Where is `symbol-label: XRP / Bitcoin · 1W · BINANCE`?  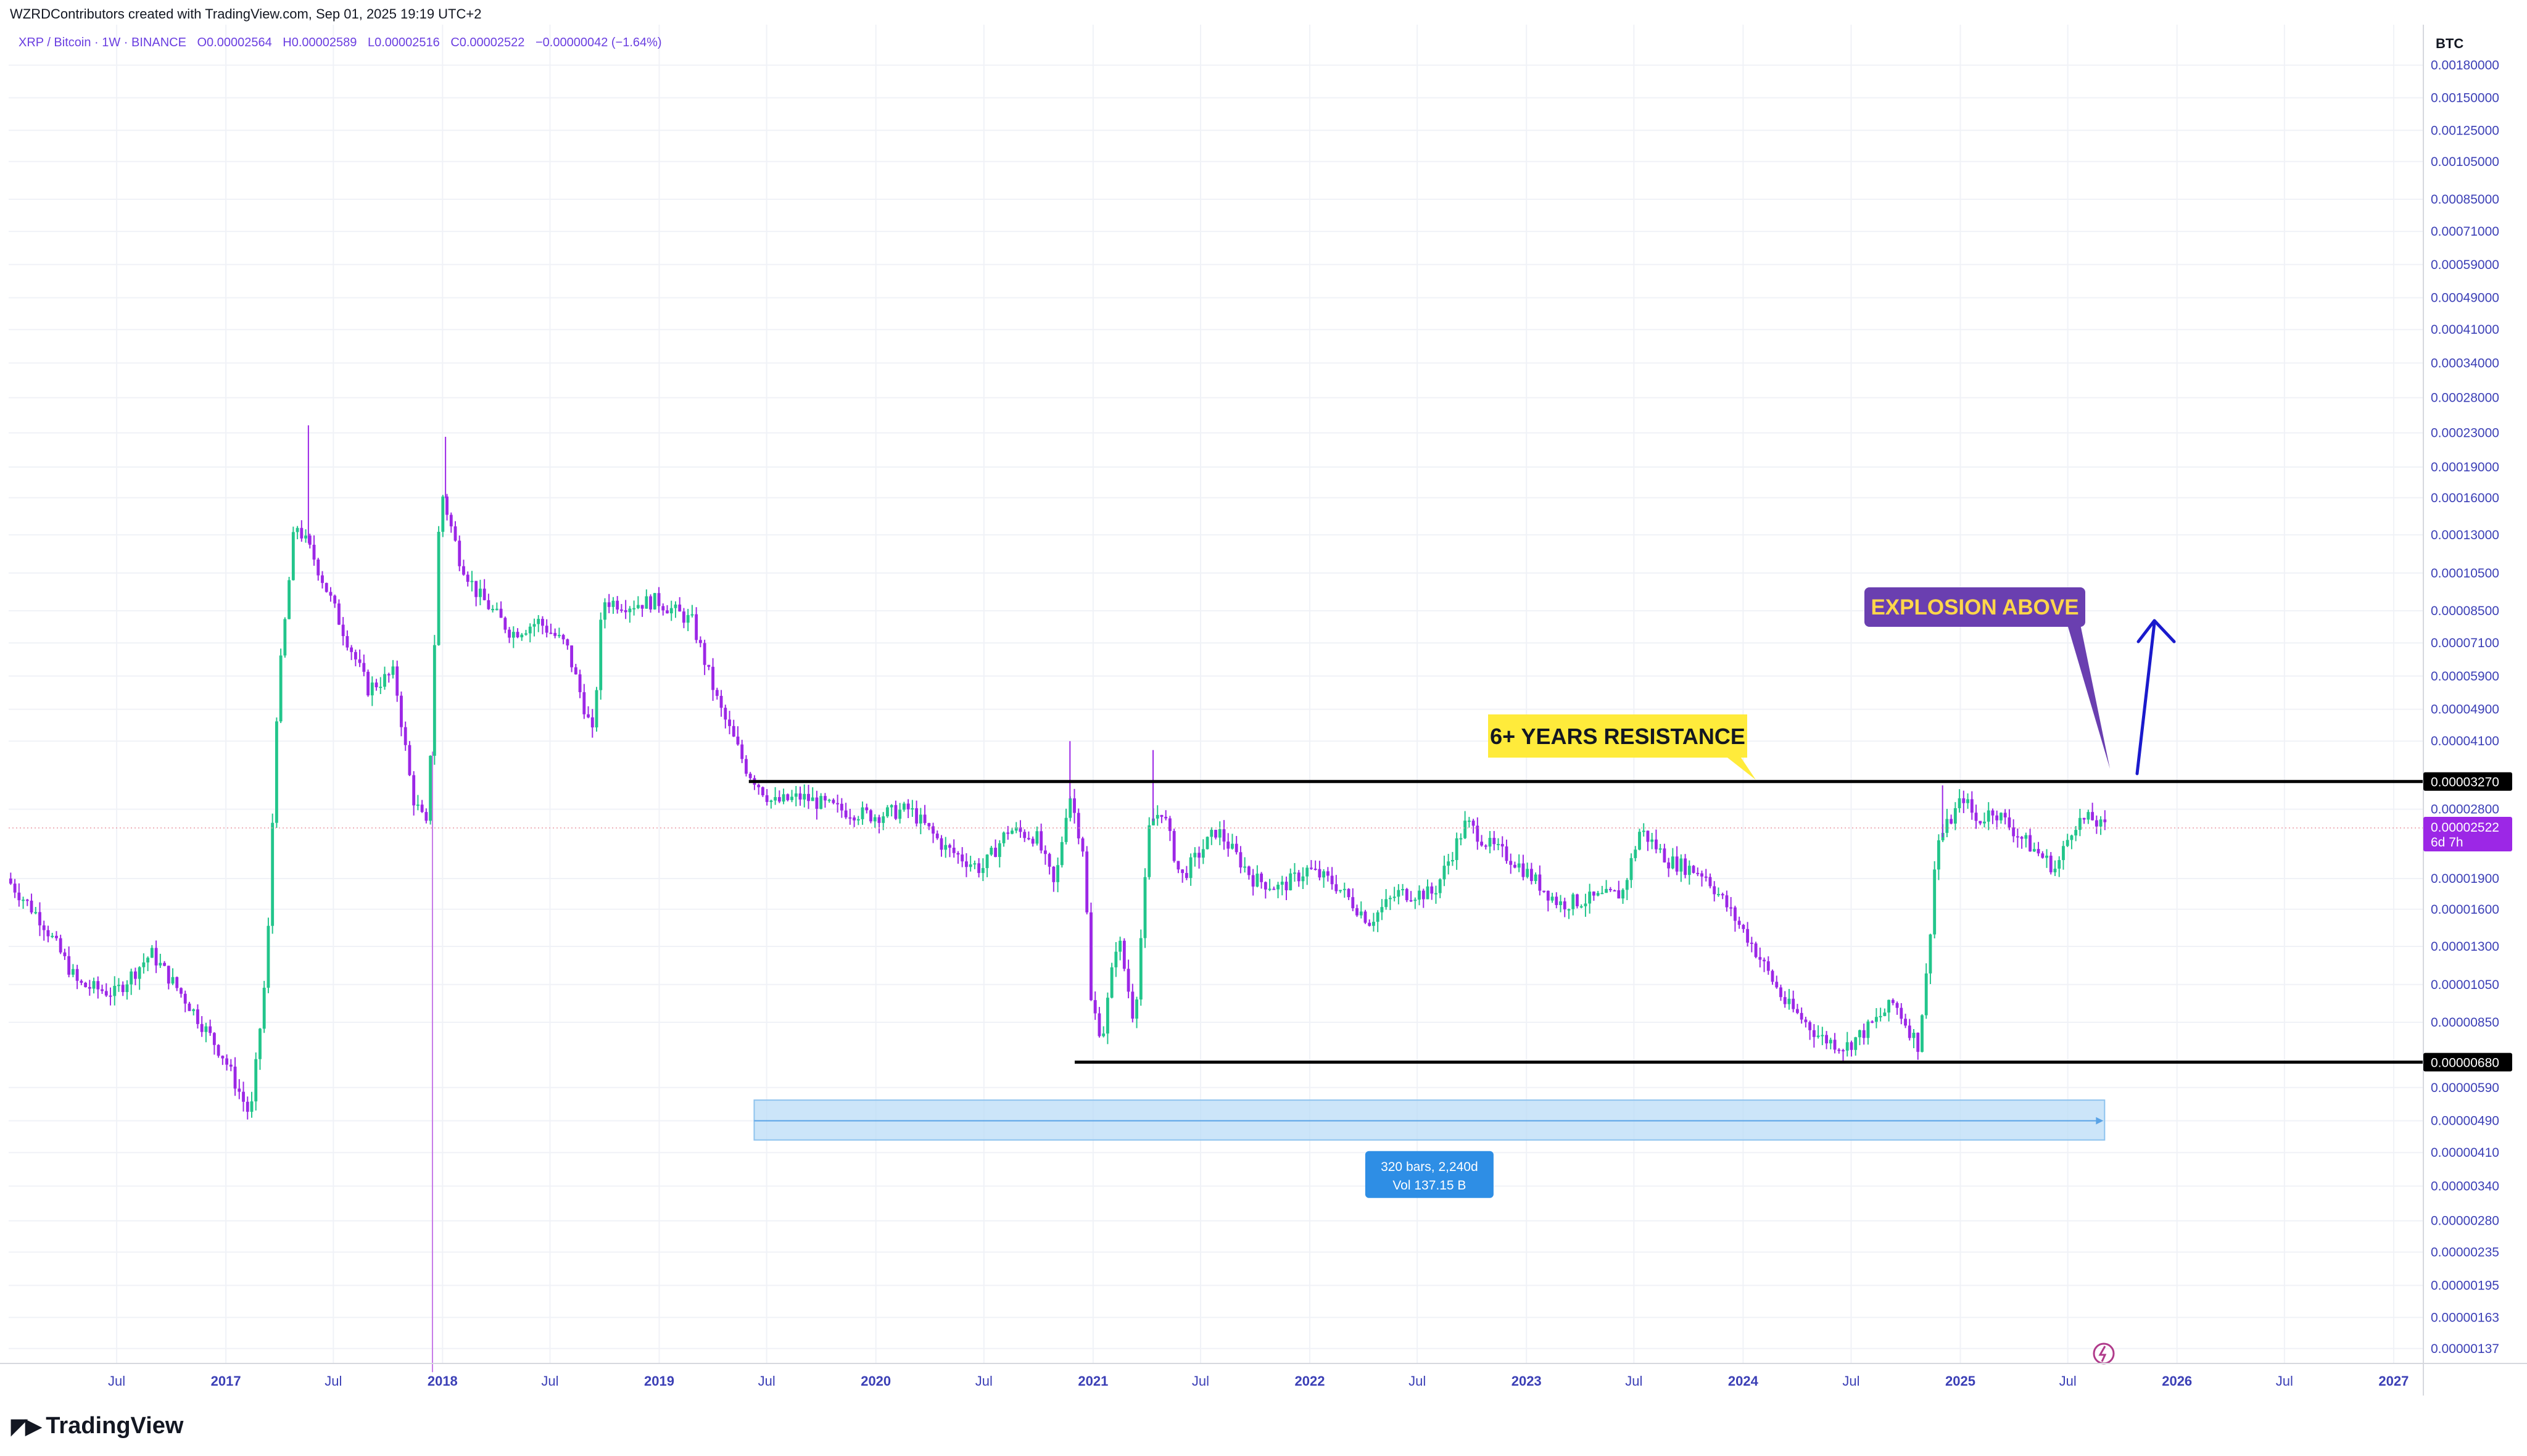
symbol-label: XRP / Bitcoin · 1W · BINANCE is located at coordinates (102, 43).